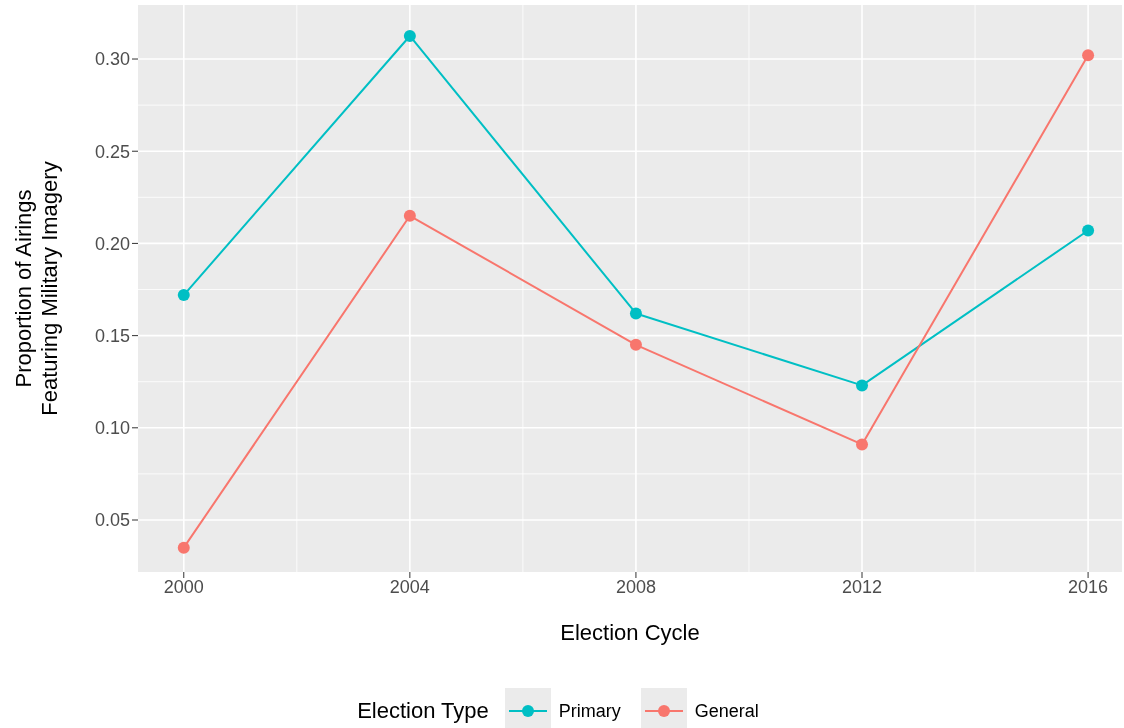  What do you see at coordinates (589, 711) in the screenshot?
I see `legend-label: Primary` at bounding box center [589, 711].